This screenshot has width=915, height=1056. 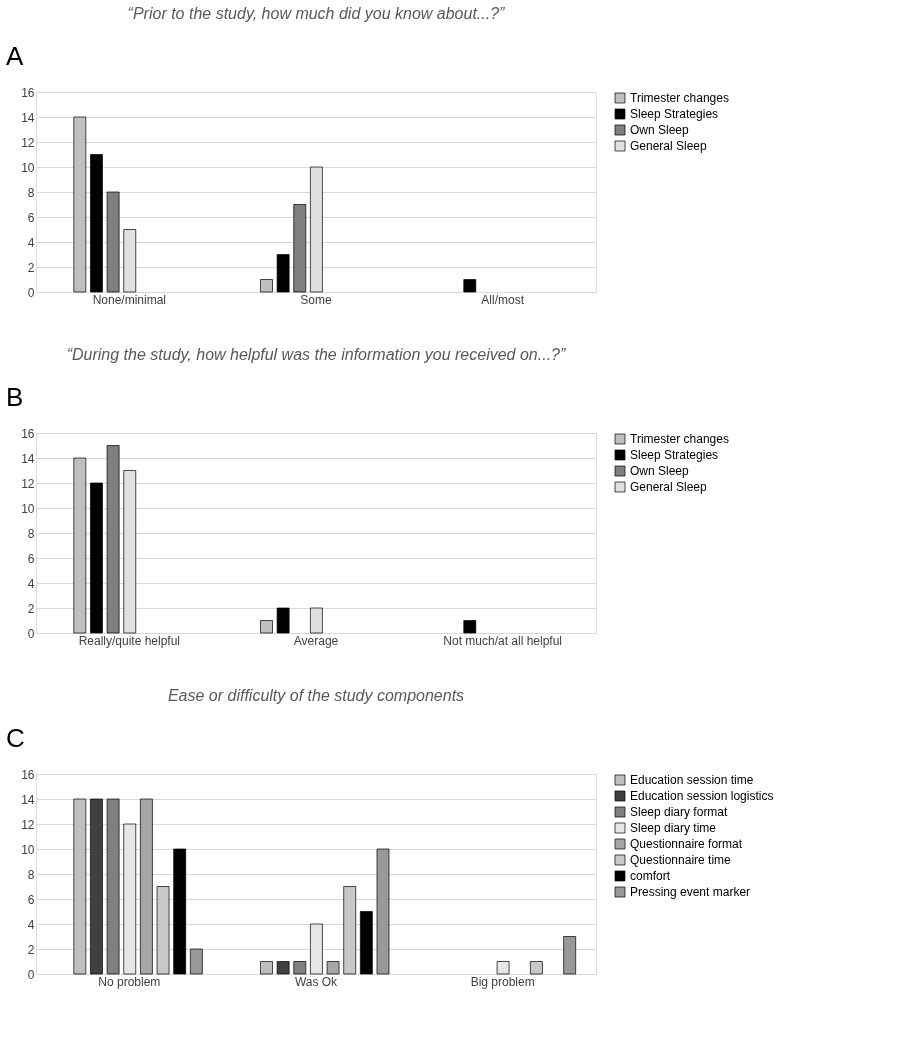 I want to click on text: C, so click(x=15, y=738).